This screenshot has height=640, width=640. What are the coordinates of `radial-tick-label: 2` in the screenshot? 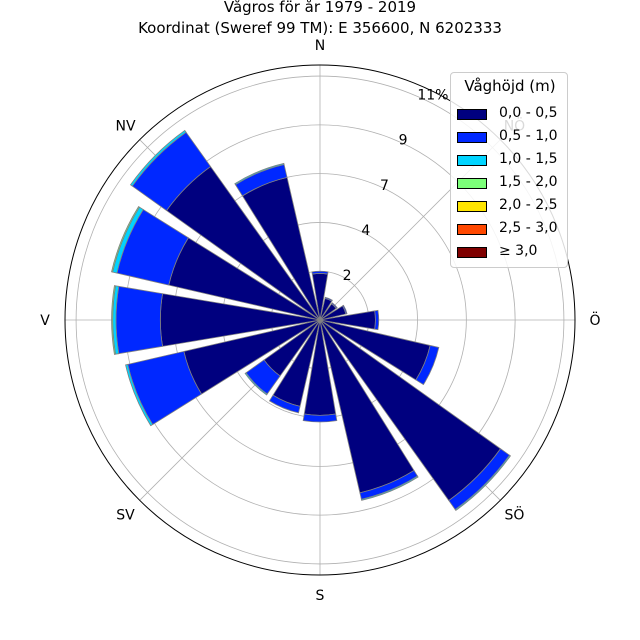 It's located at (347, 276).